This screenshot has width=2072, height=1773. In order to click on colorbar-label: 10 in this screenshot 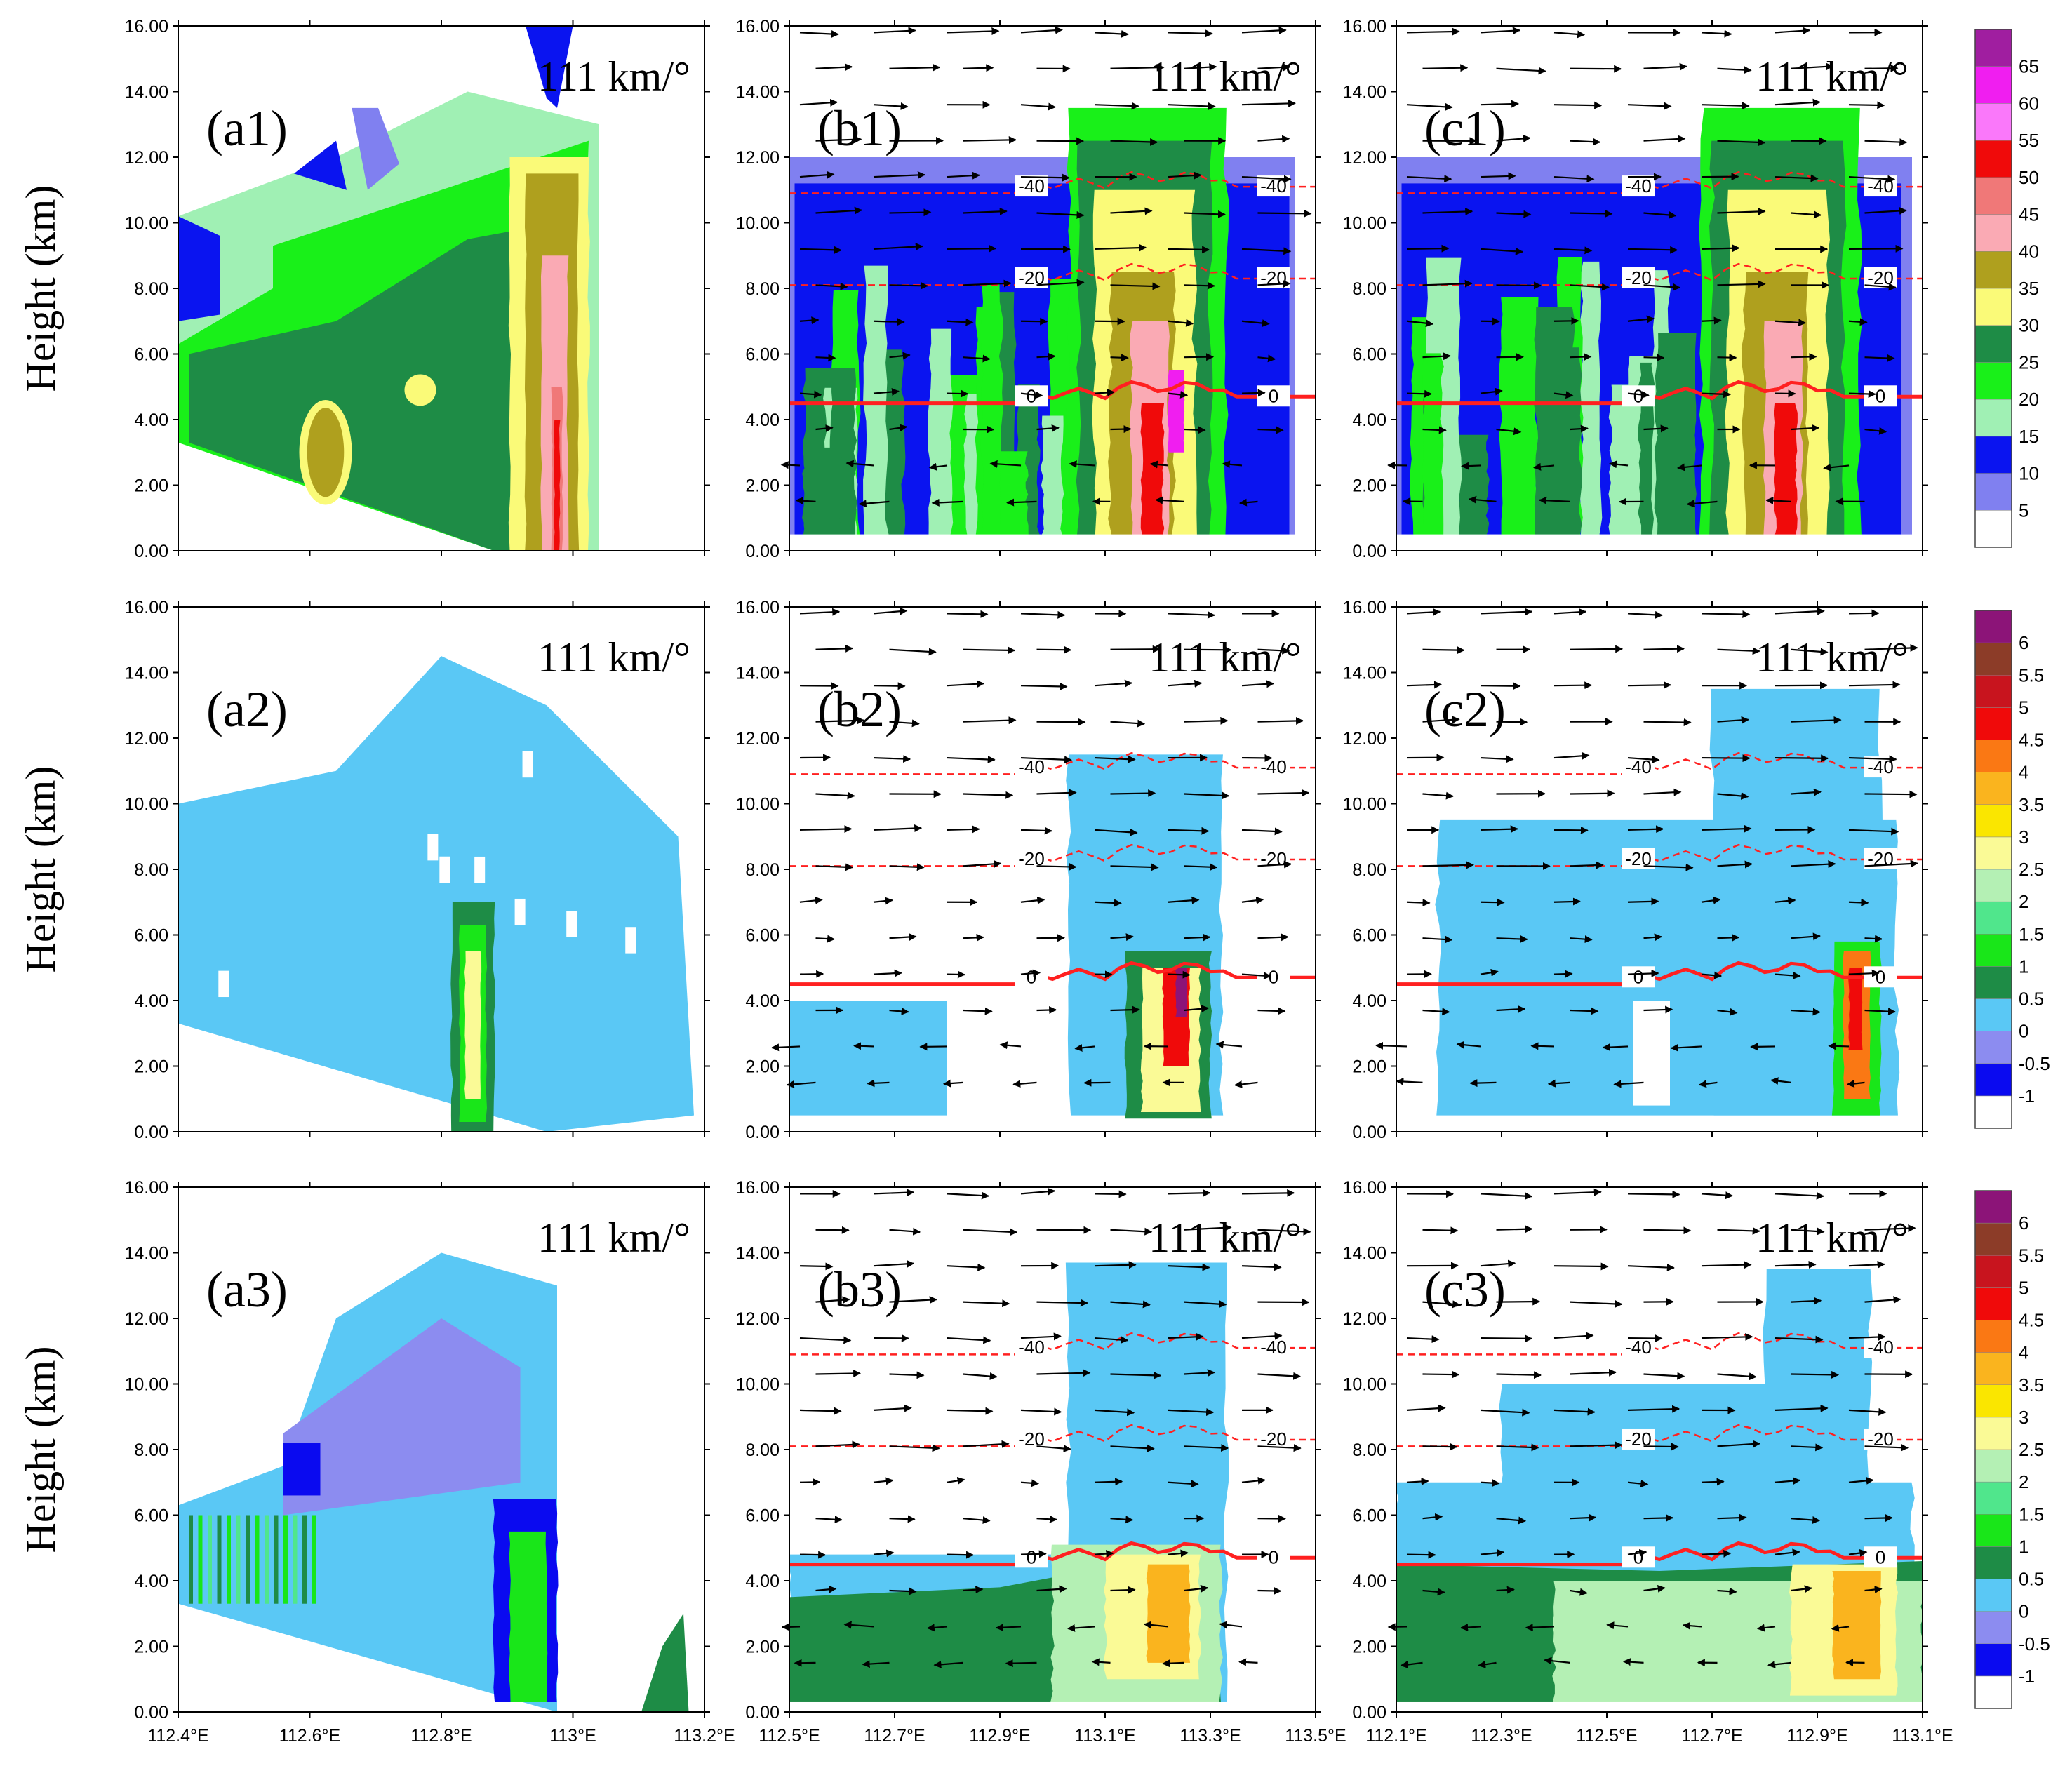, I will do `click(2029, 473)`.